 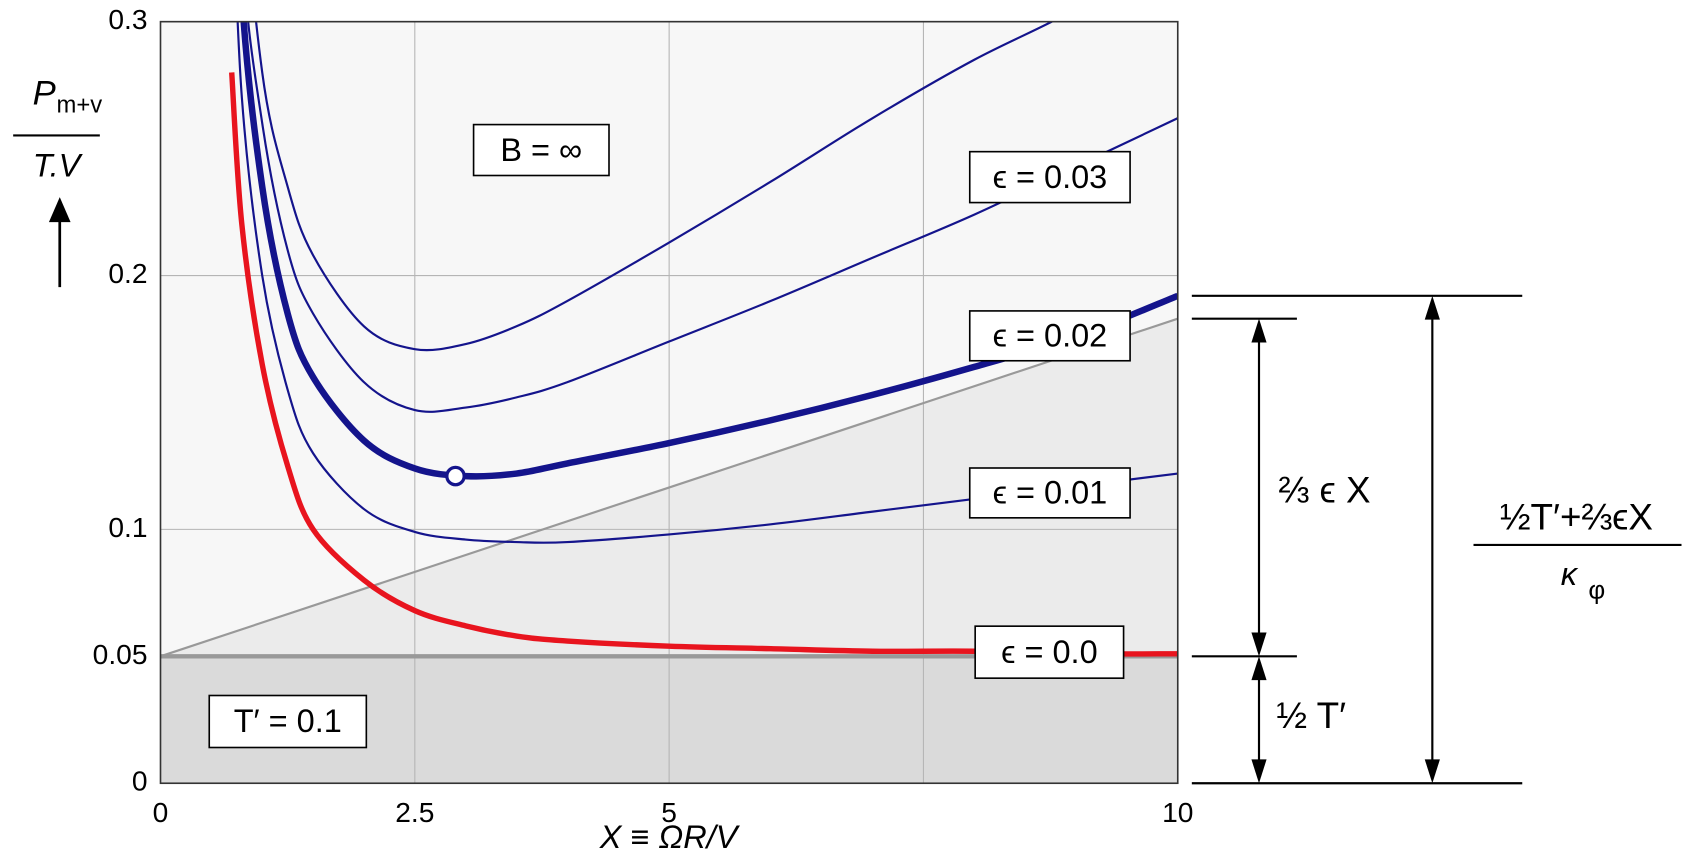 What do you see at coordinates (1325, 490) in the screenshot?
I see `annotation: ⅔ ϵ X` at bounding box center [1325, 490].